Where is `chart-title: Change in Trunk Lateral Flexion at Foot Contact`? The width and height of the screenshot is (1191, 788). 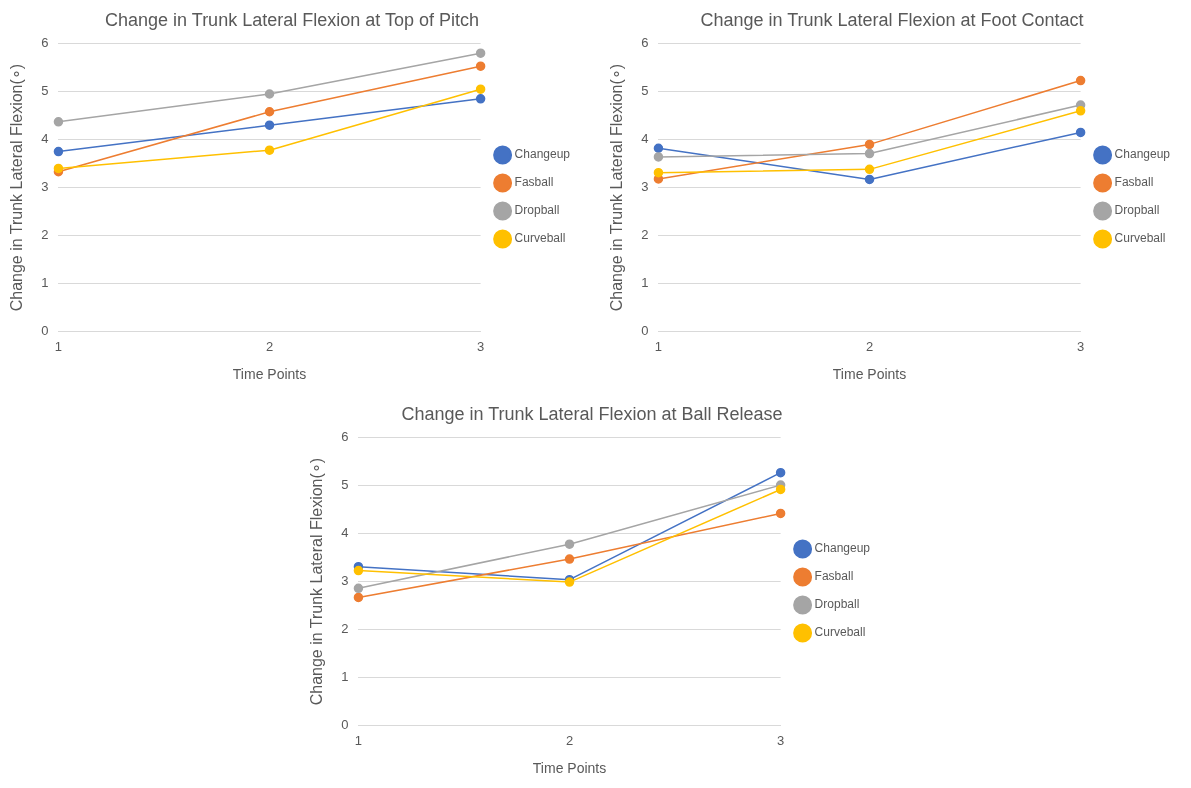 chart-title: Change in Trunk Lateral Flexion at Foot Contact is located at coordinates (892, 19).